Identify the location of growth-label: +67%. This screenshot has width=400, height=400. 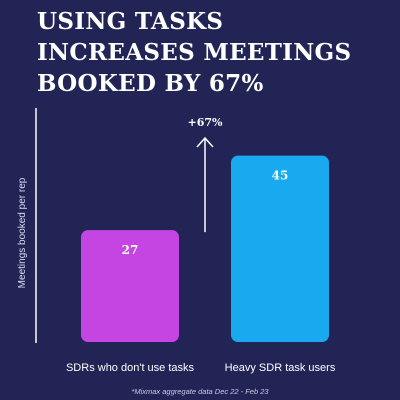
(206, 122).